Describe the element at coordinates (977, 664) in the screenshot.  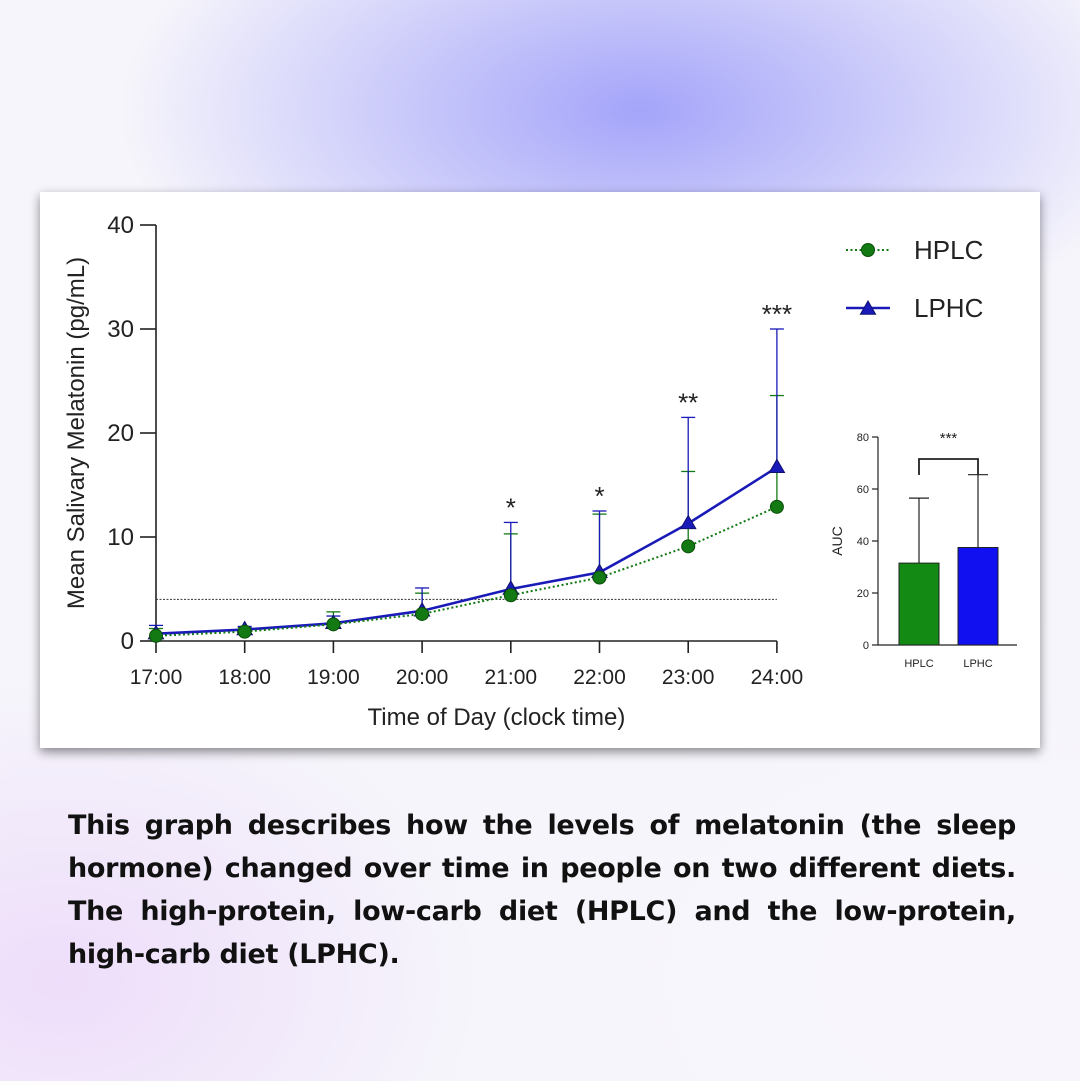
I see `auc-x-tick-label: LPHC` at that location.